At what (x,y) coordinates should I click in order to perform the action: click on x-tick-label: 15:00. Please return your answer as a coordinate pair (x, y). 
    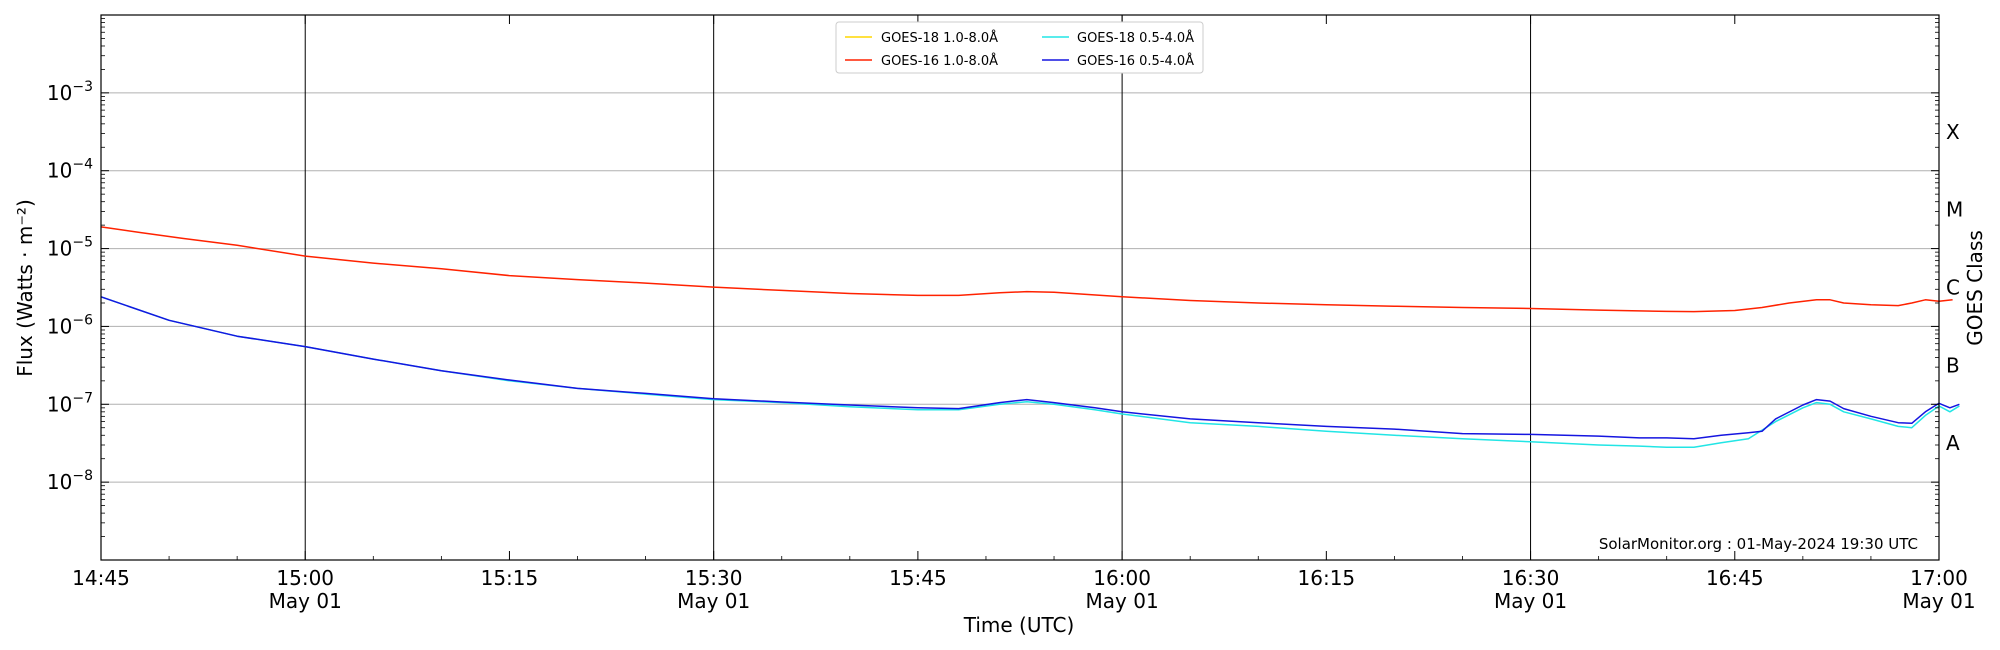
    Looking at the image, I should click on (305, 578).